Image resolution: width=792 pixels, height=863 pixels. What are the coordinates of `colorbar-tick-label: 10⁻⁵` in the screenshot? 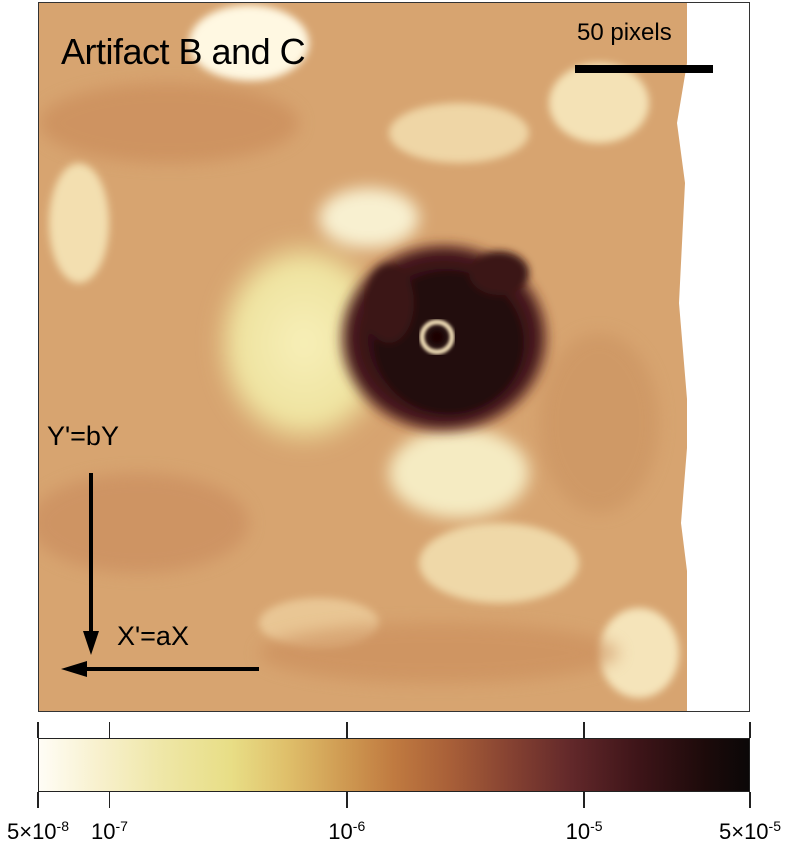 It's located at (584, 831).